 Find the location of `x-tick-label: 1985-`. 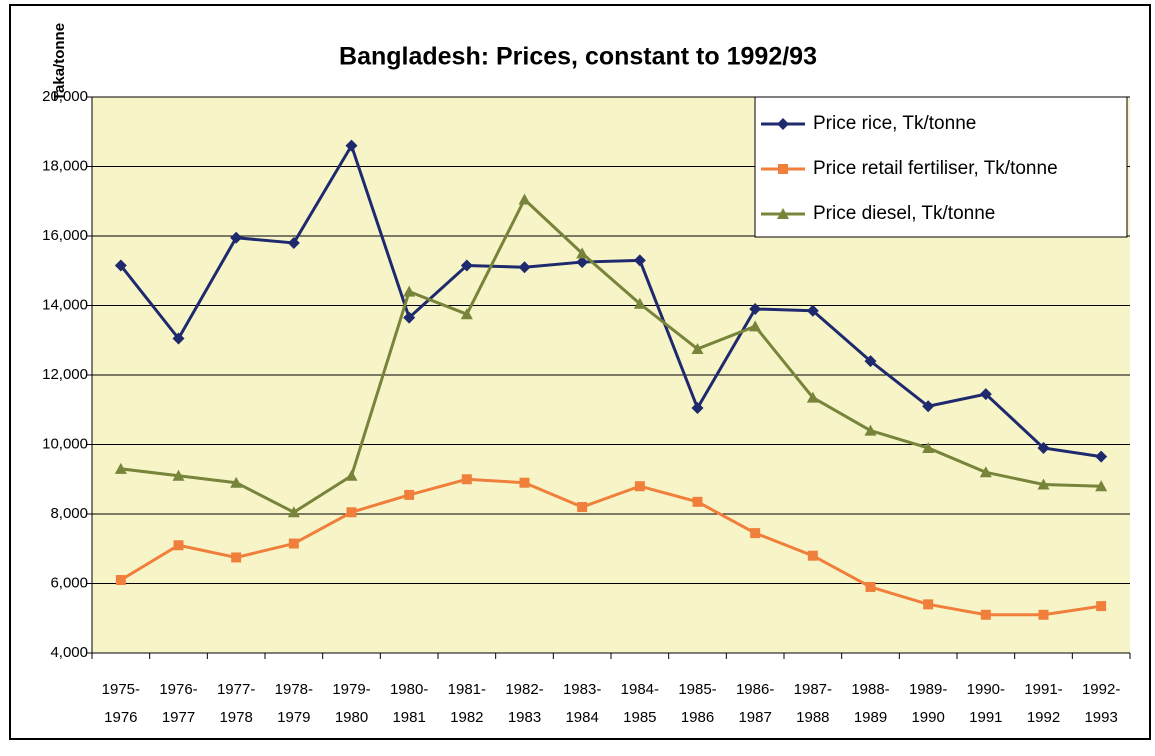

x-tick-label: 1985- is located at coordinates (697, 689).